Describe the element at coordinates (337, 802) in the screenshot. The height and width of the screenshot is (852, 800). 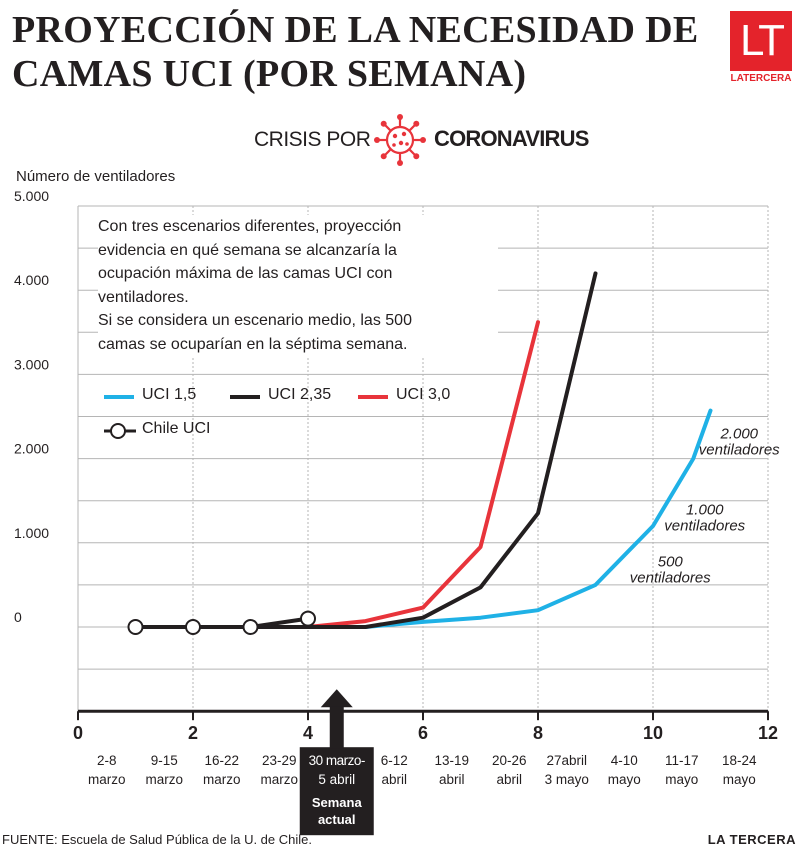
I see `current-week-label: Semana` at that location.